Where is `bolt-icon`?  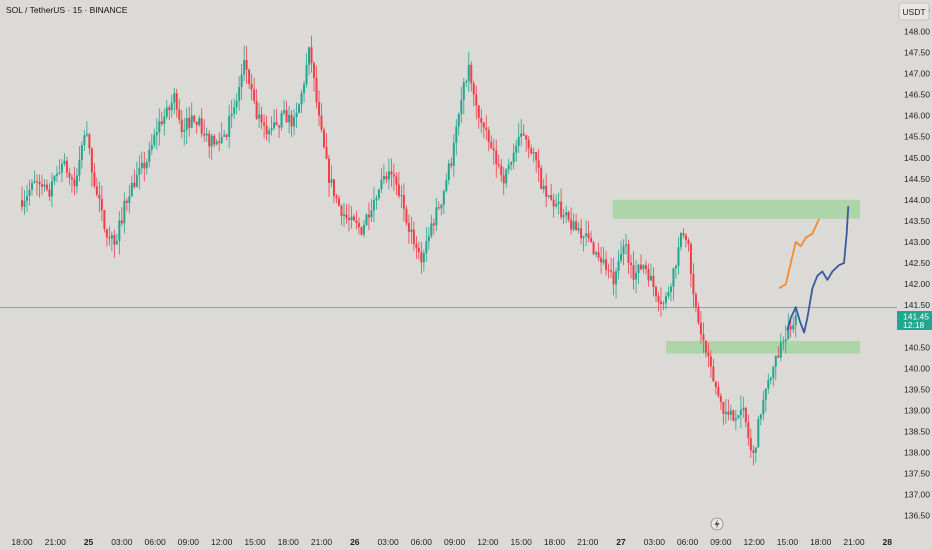
bolt-icon is located at coordinates (717, 524).